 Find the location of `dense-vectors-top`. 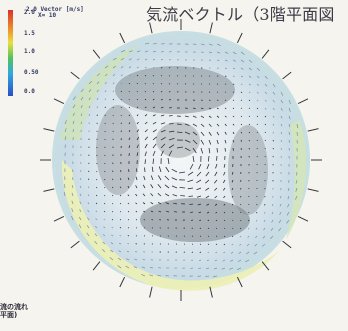

dense-vectors-top is located at coordinates (175, 90).